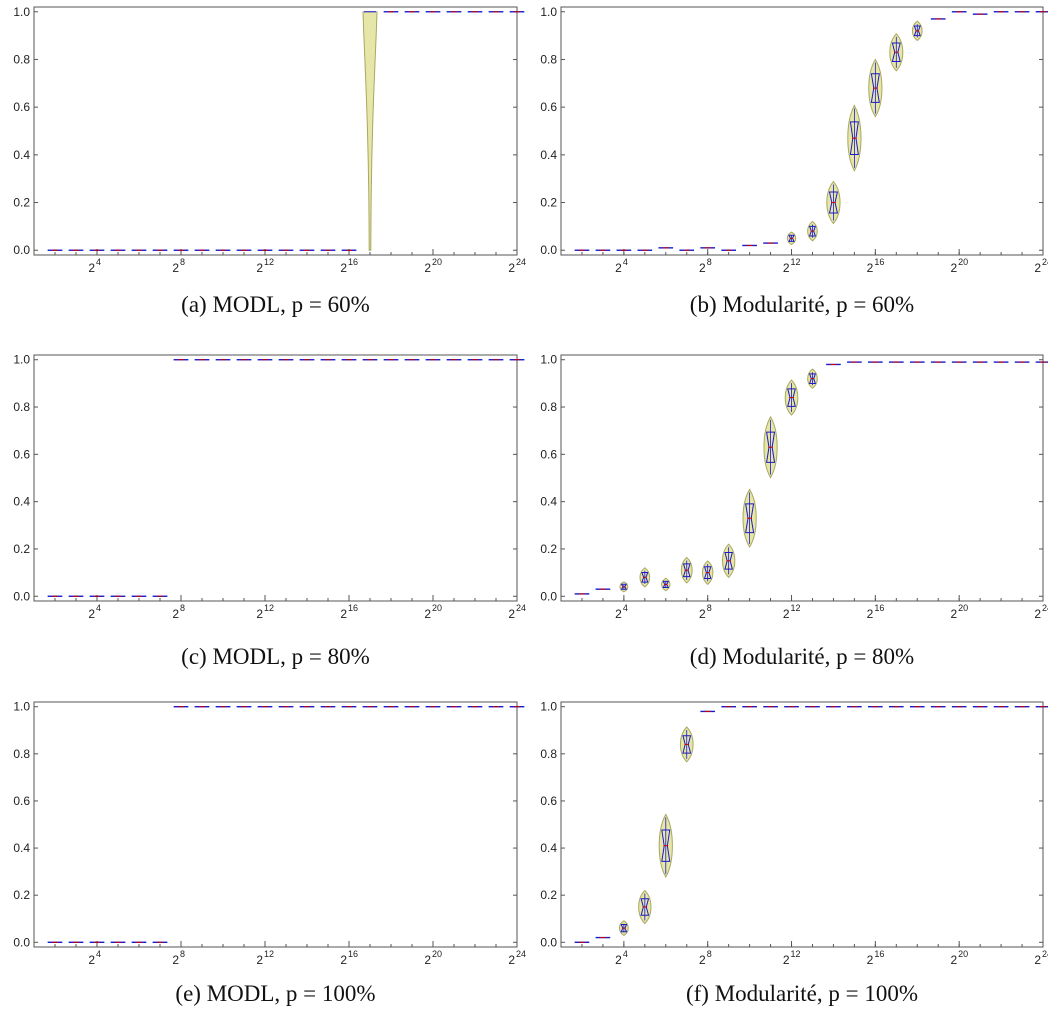 This screenshot has width=1048, height=1014. Describe the element at coordinates (269, 833) in the screenshot. I see `chart-panel-5: 0.00.20.40.60.81.02 4 2 8 2 12 2 16 2 20 2 24` at that location.